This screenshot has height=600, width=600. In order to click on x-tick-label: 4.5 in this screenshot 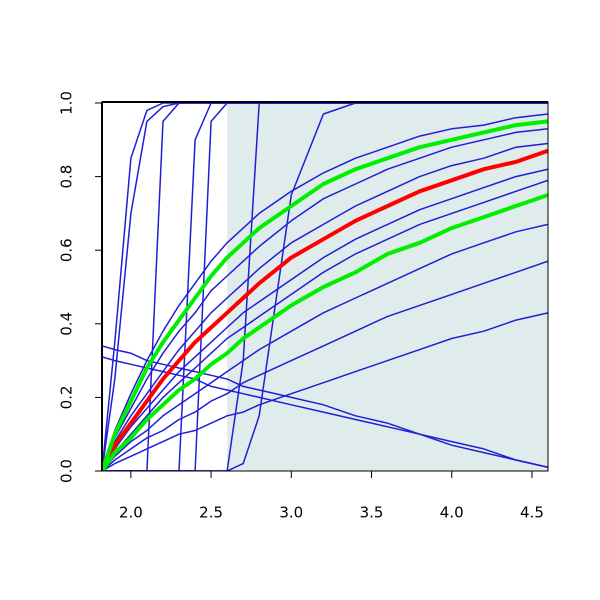, I will do `click(532, 513)`.